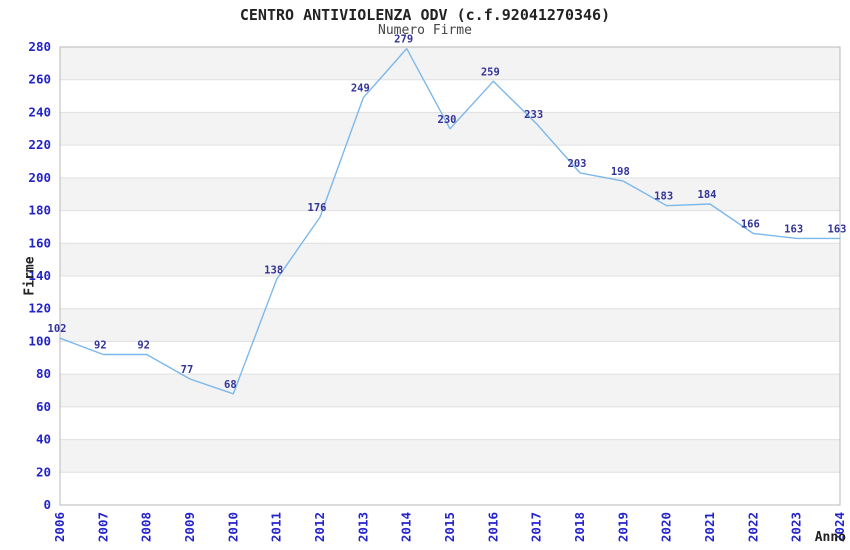 This screenshot has height=550, width=850. What do you see at coordinates (39, 144) in the screenshot?
I see `y-tick-label: 220` at bounding box center [39, 144].